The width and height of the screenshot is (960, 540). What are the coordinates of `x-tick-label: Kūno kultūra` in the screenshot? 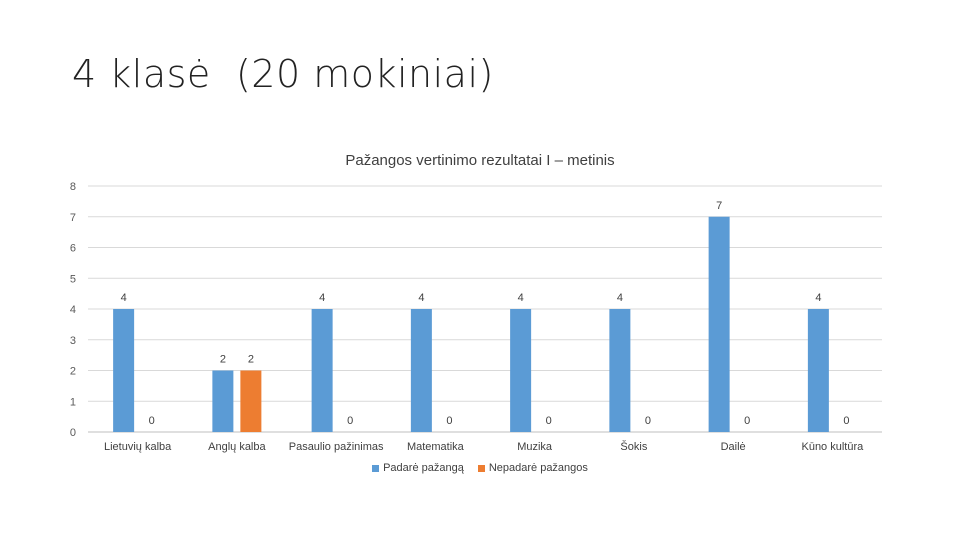 It's located at (832, 447).